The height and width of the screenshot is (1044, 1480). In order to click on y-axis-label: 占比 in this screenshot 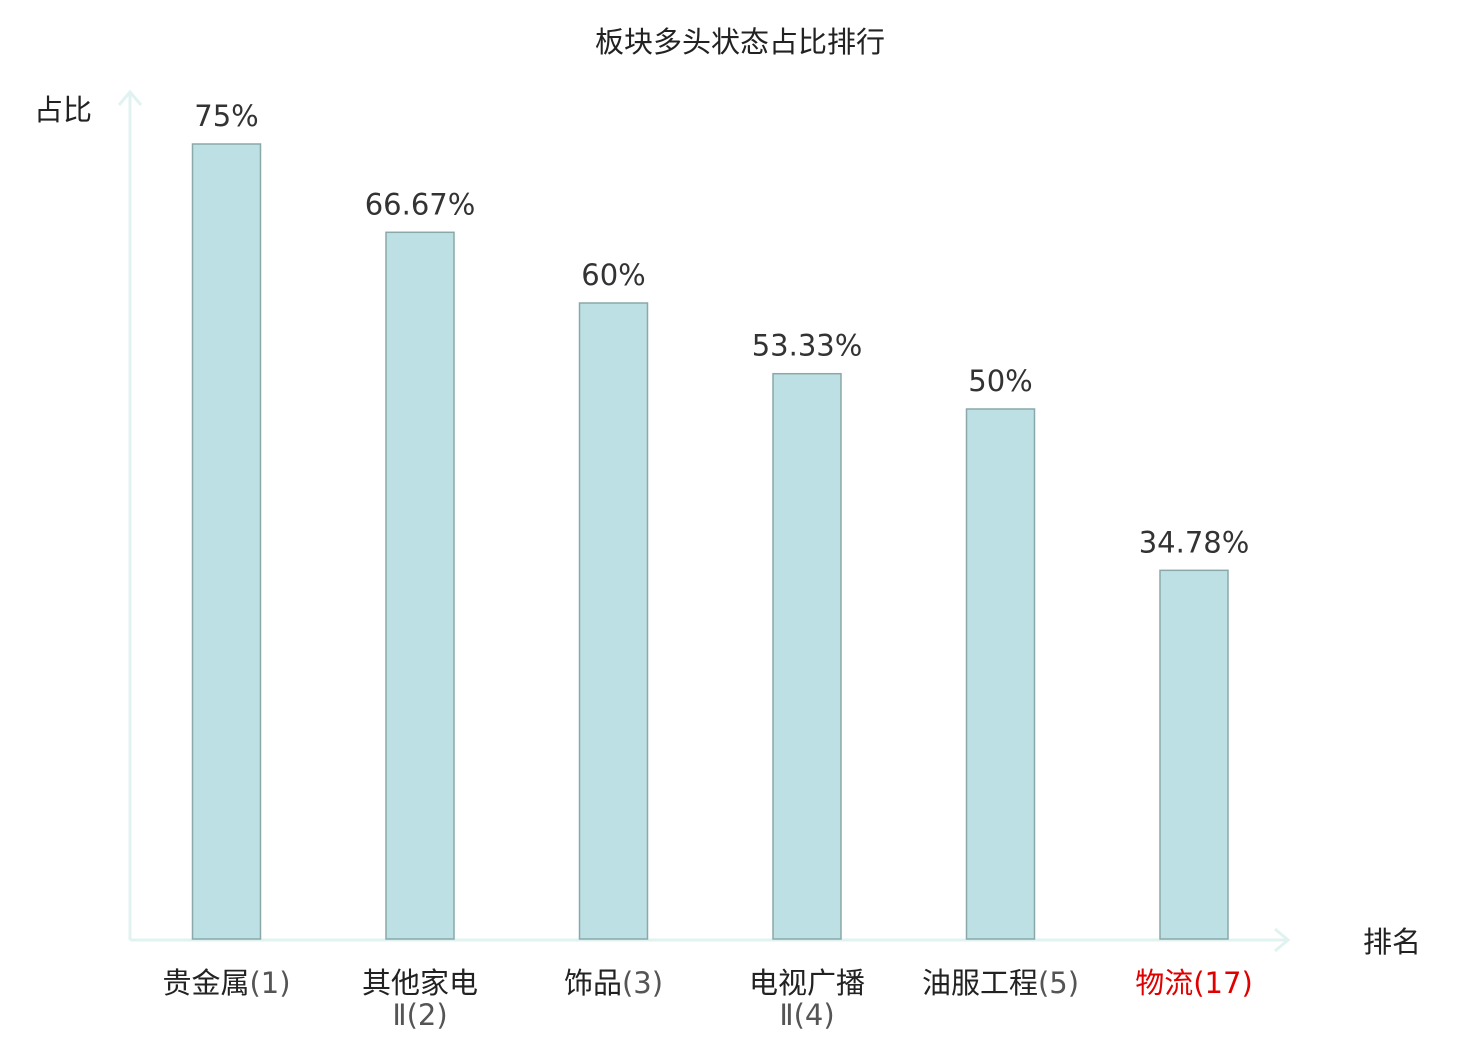, I will do `click(63, 110)`.